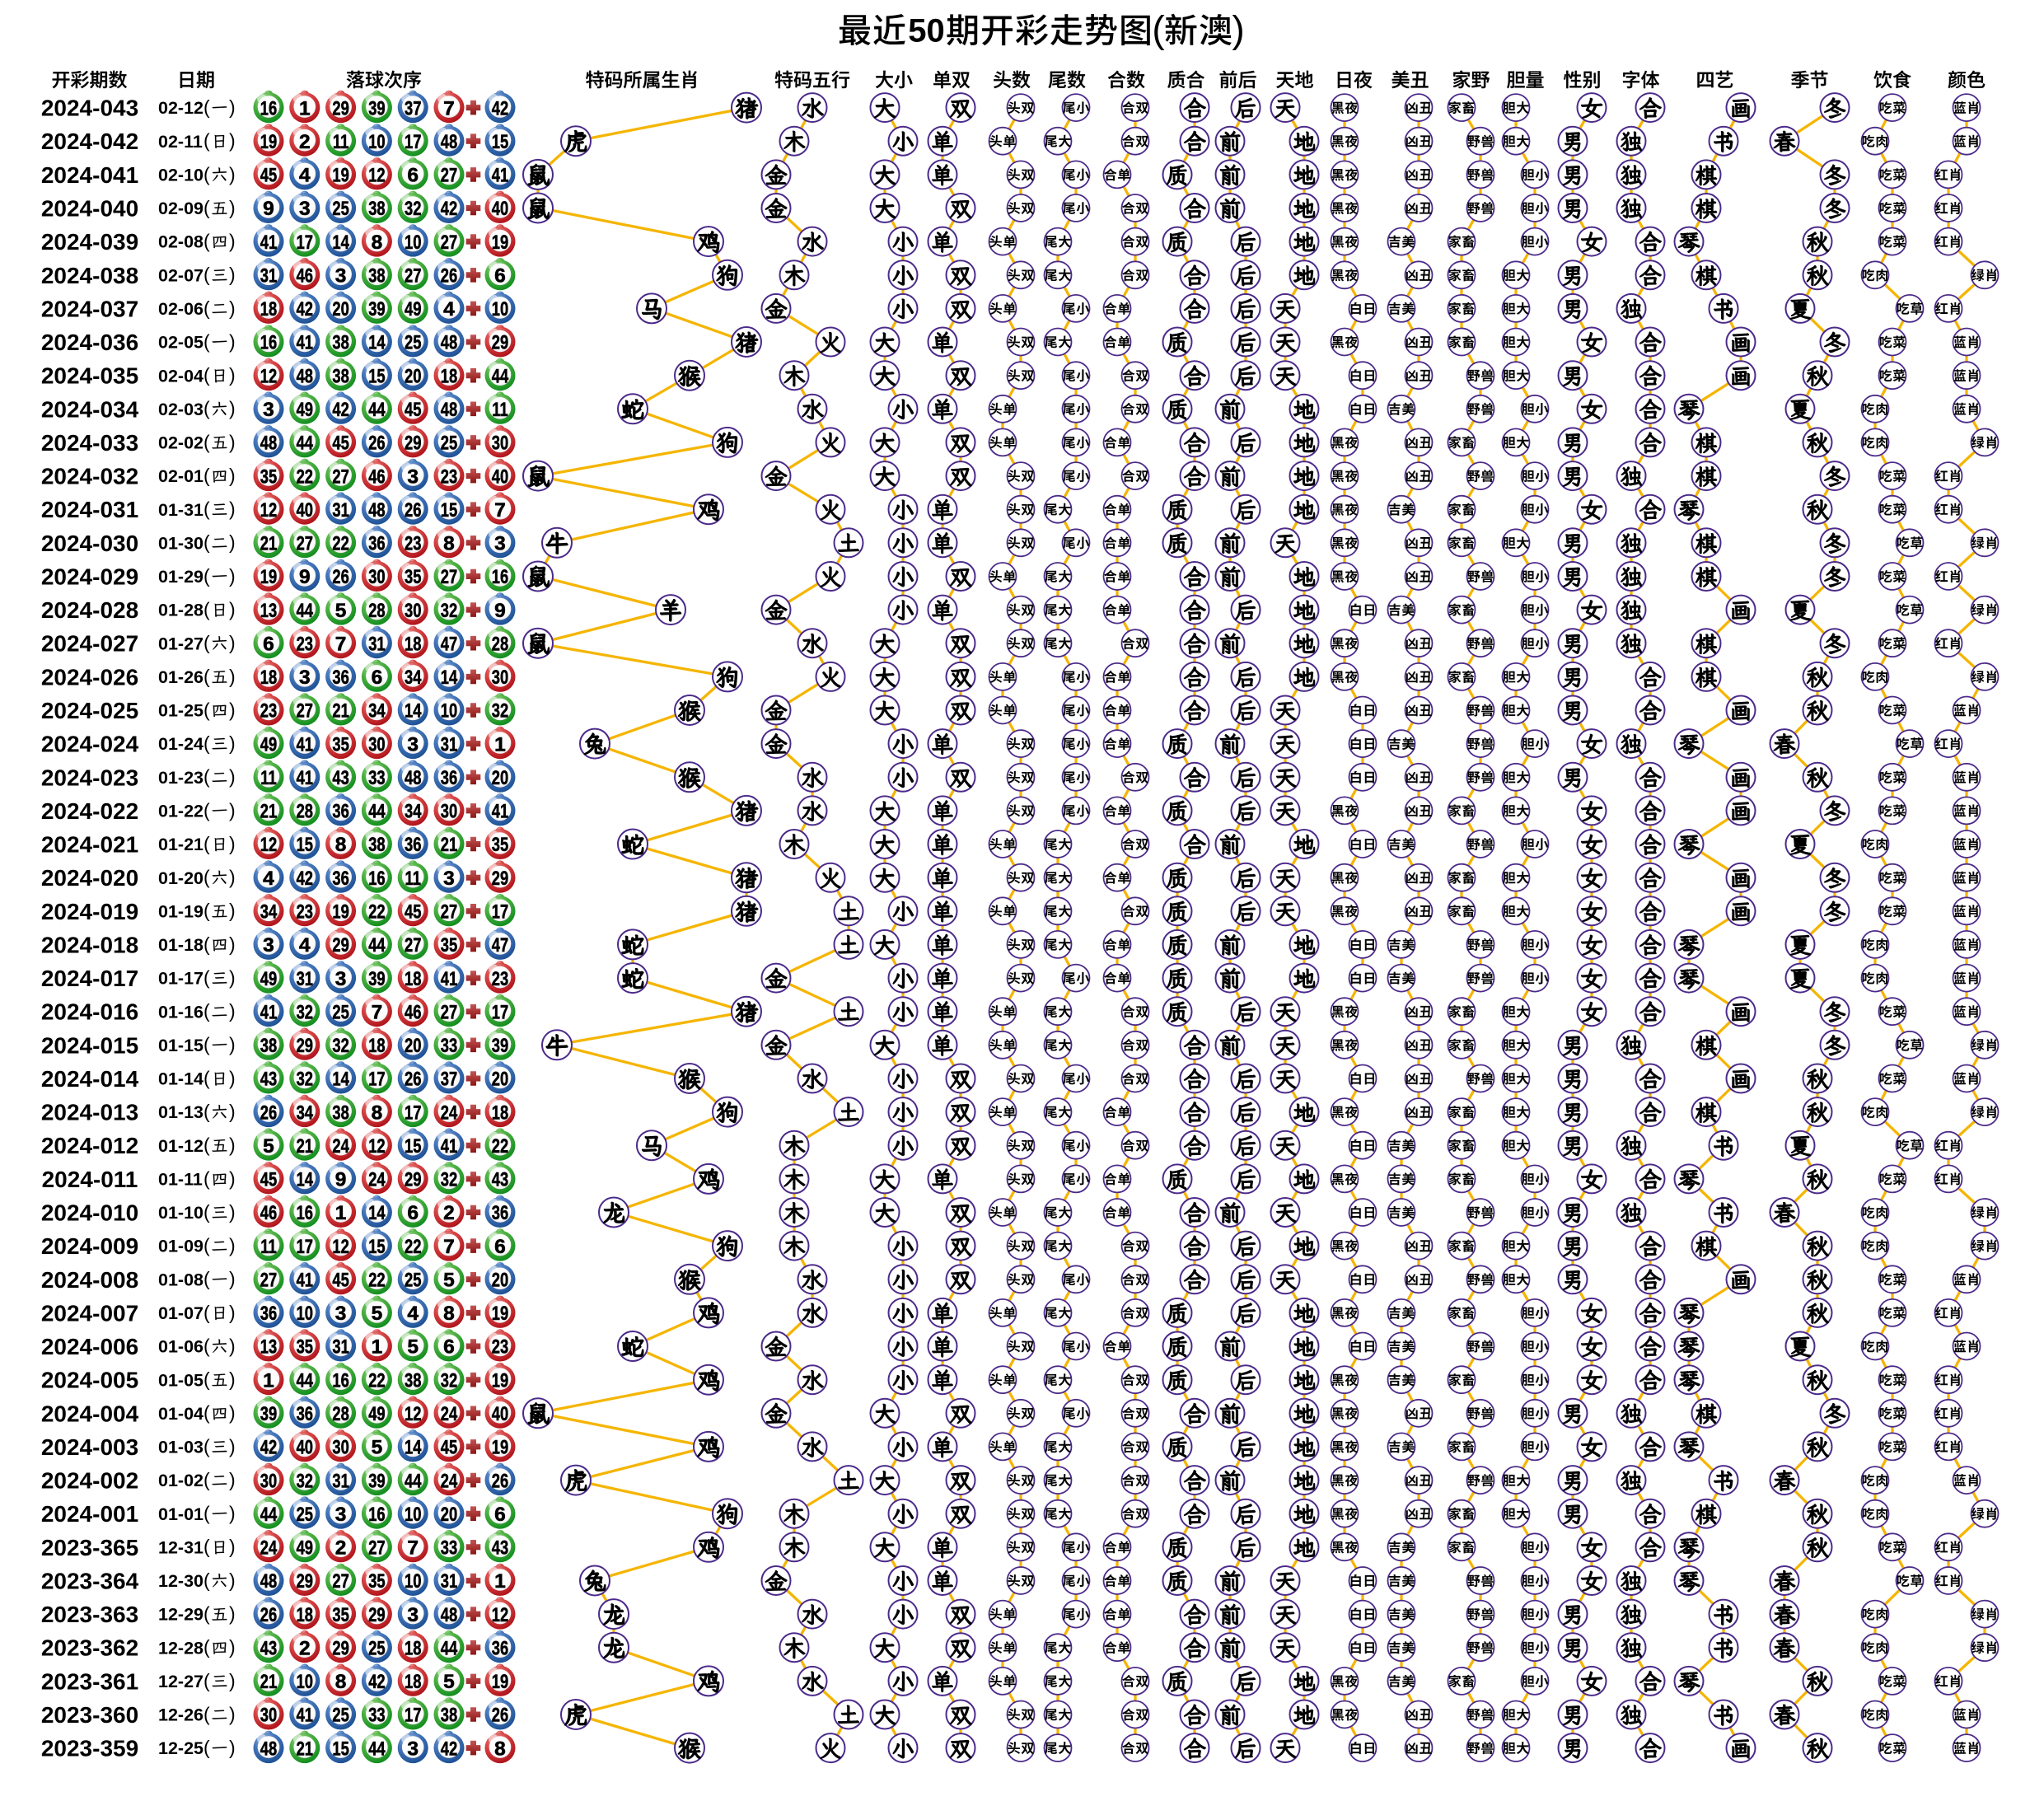  Describe the element at coordinates (180, 1347) in the screenshot. I see `svg-text: 01-06` at that location.